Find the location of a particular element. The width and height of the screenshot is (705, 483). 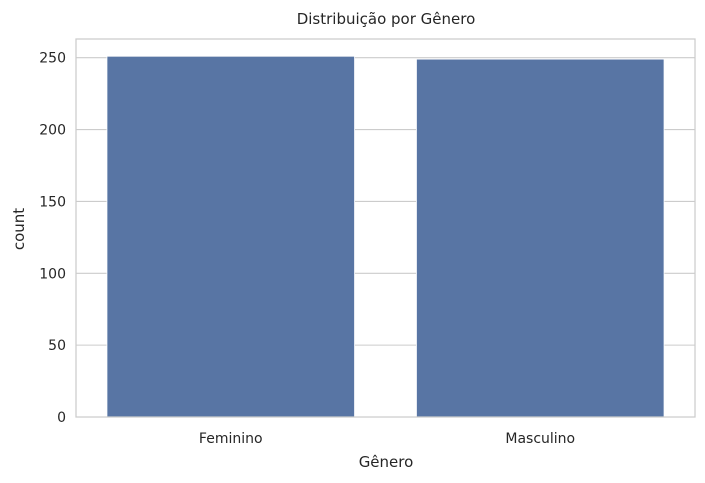

x-axis-label: Gênero is located at coordinates (386, 462).